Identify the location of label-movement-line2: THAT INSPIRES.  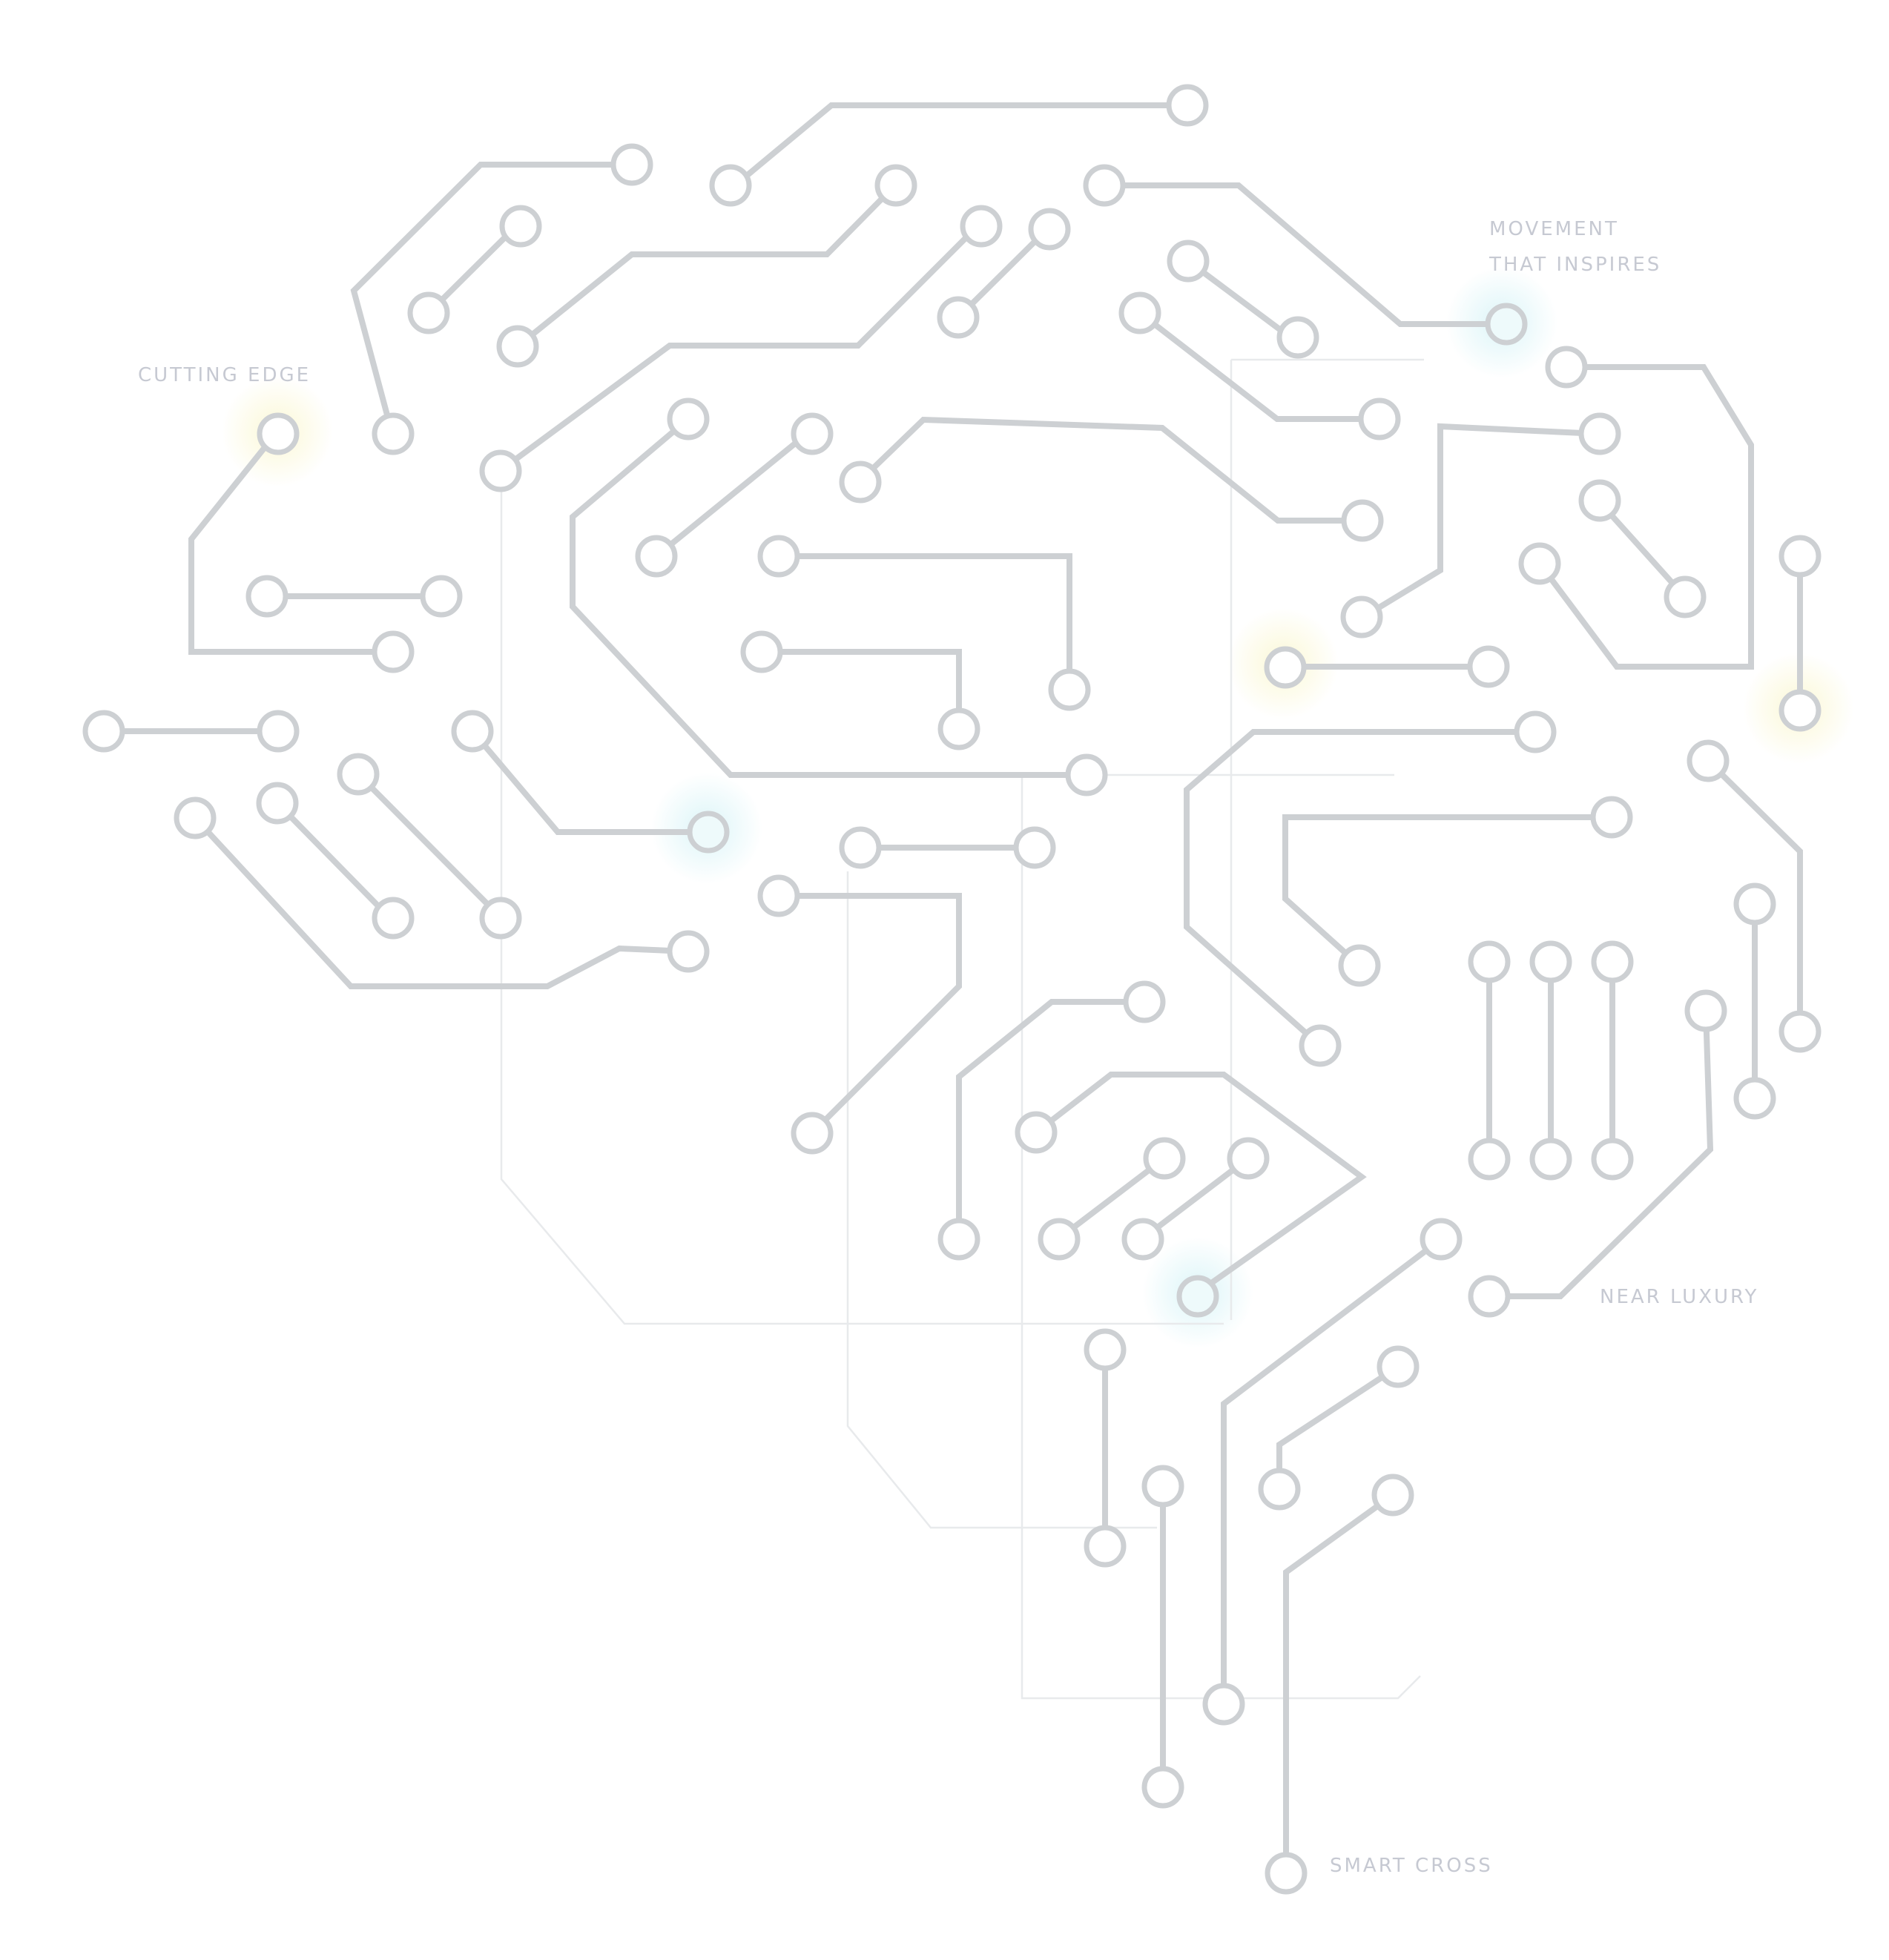
(1575, 265).